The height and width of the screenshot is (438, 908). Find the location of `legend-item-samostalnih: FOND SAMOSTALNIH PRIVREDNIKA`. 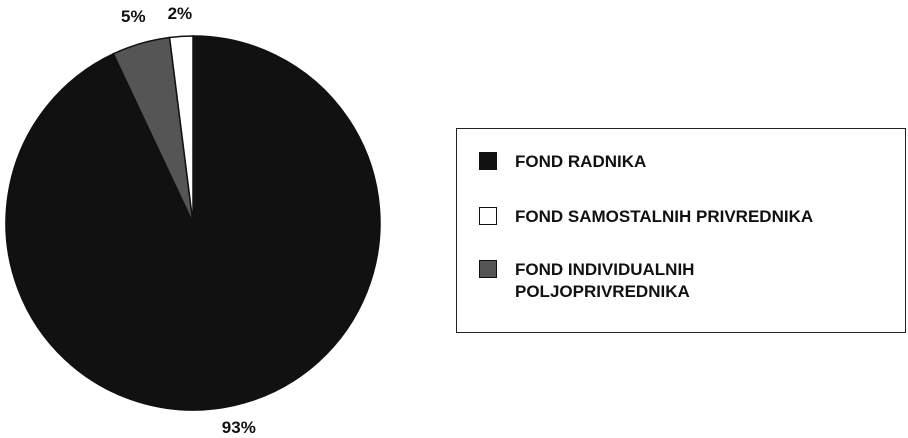

legend-item-samostalnih: FOND SAMOSTALNIH PRIVREDNIKA is located at coordinates (677, 217).